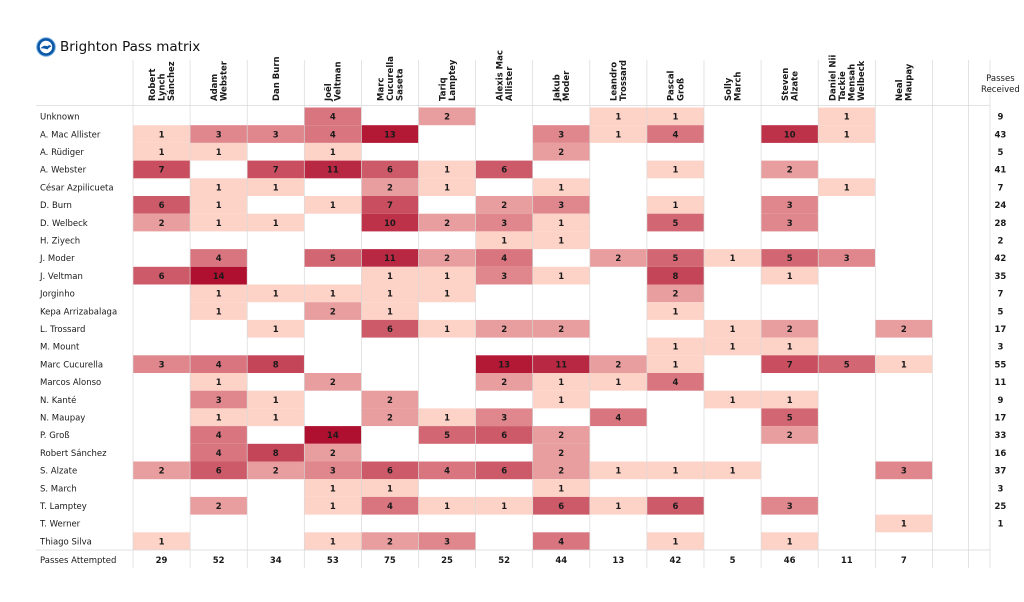 This screenshot has width=1024, height=602. I want to click on row-total-value: 3, so click(1000, 348).